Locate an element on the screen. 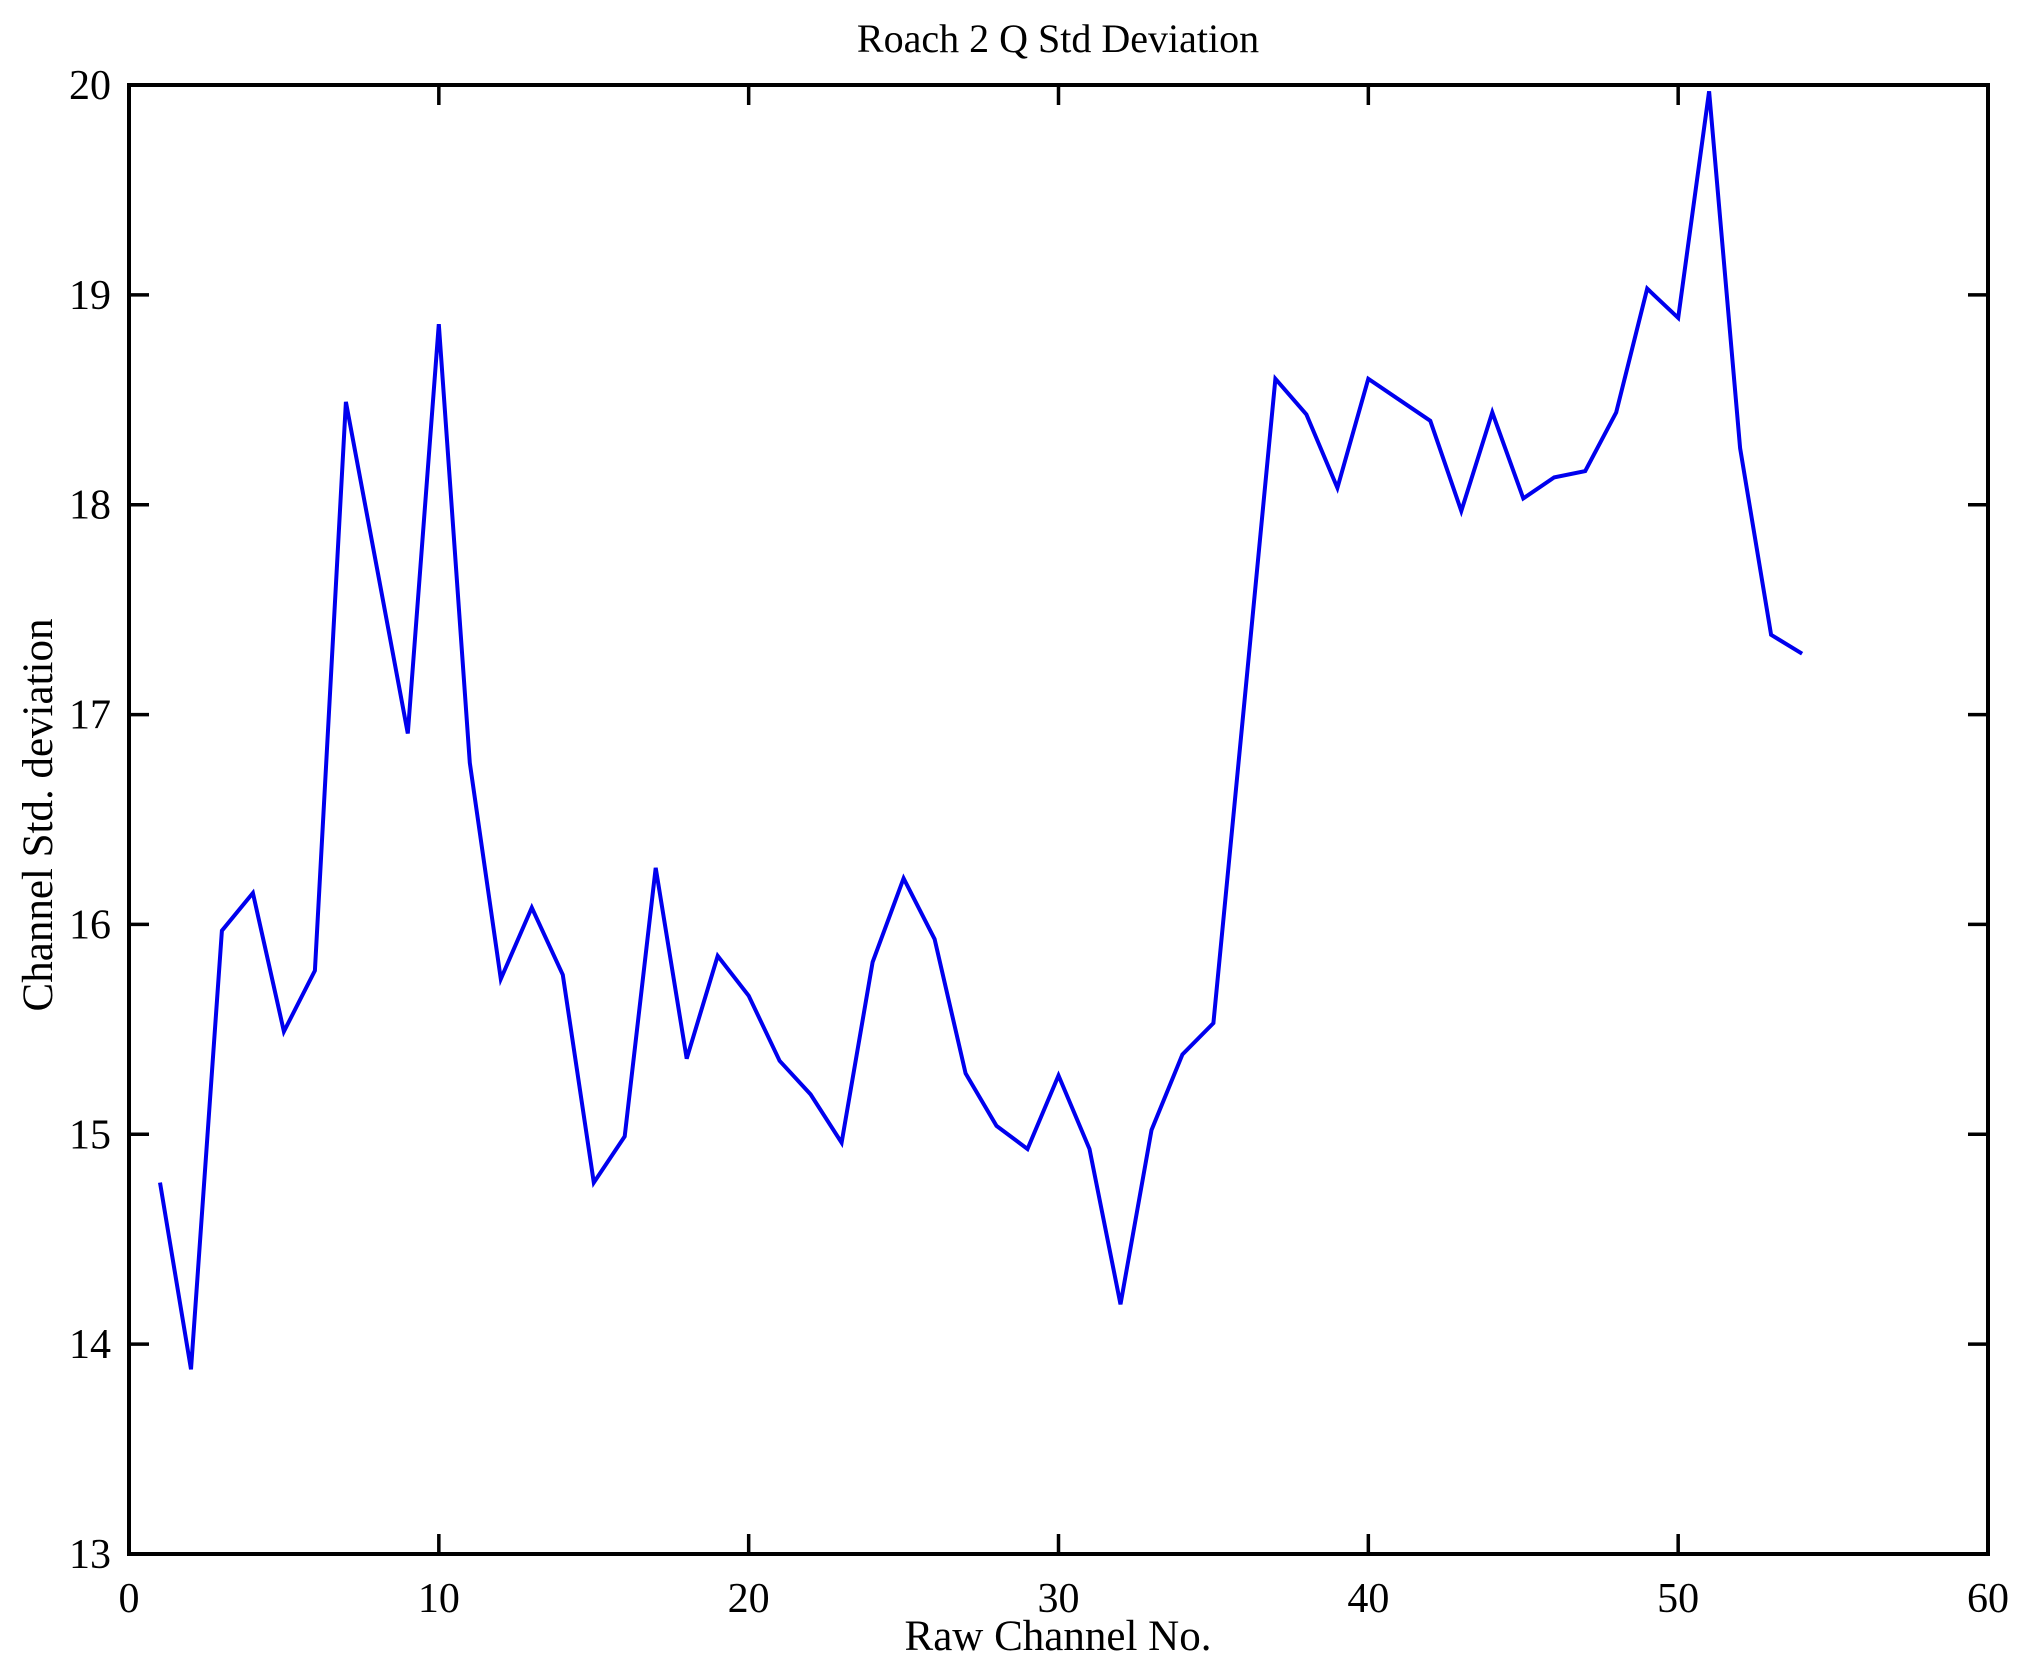 The height and width of the screenshot is (1671, 2025). x-tick-label: 10 is located at coordinates (439, 1599).